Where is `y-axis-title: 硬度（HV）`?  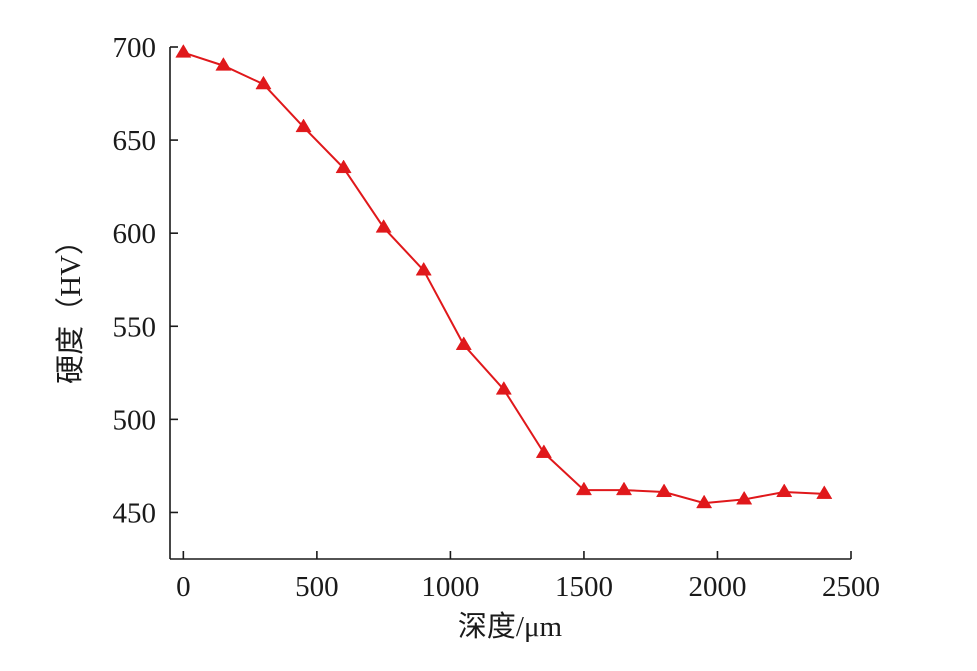
y-axis-title: 硬度（HV） is located at coordinates (70, 305).